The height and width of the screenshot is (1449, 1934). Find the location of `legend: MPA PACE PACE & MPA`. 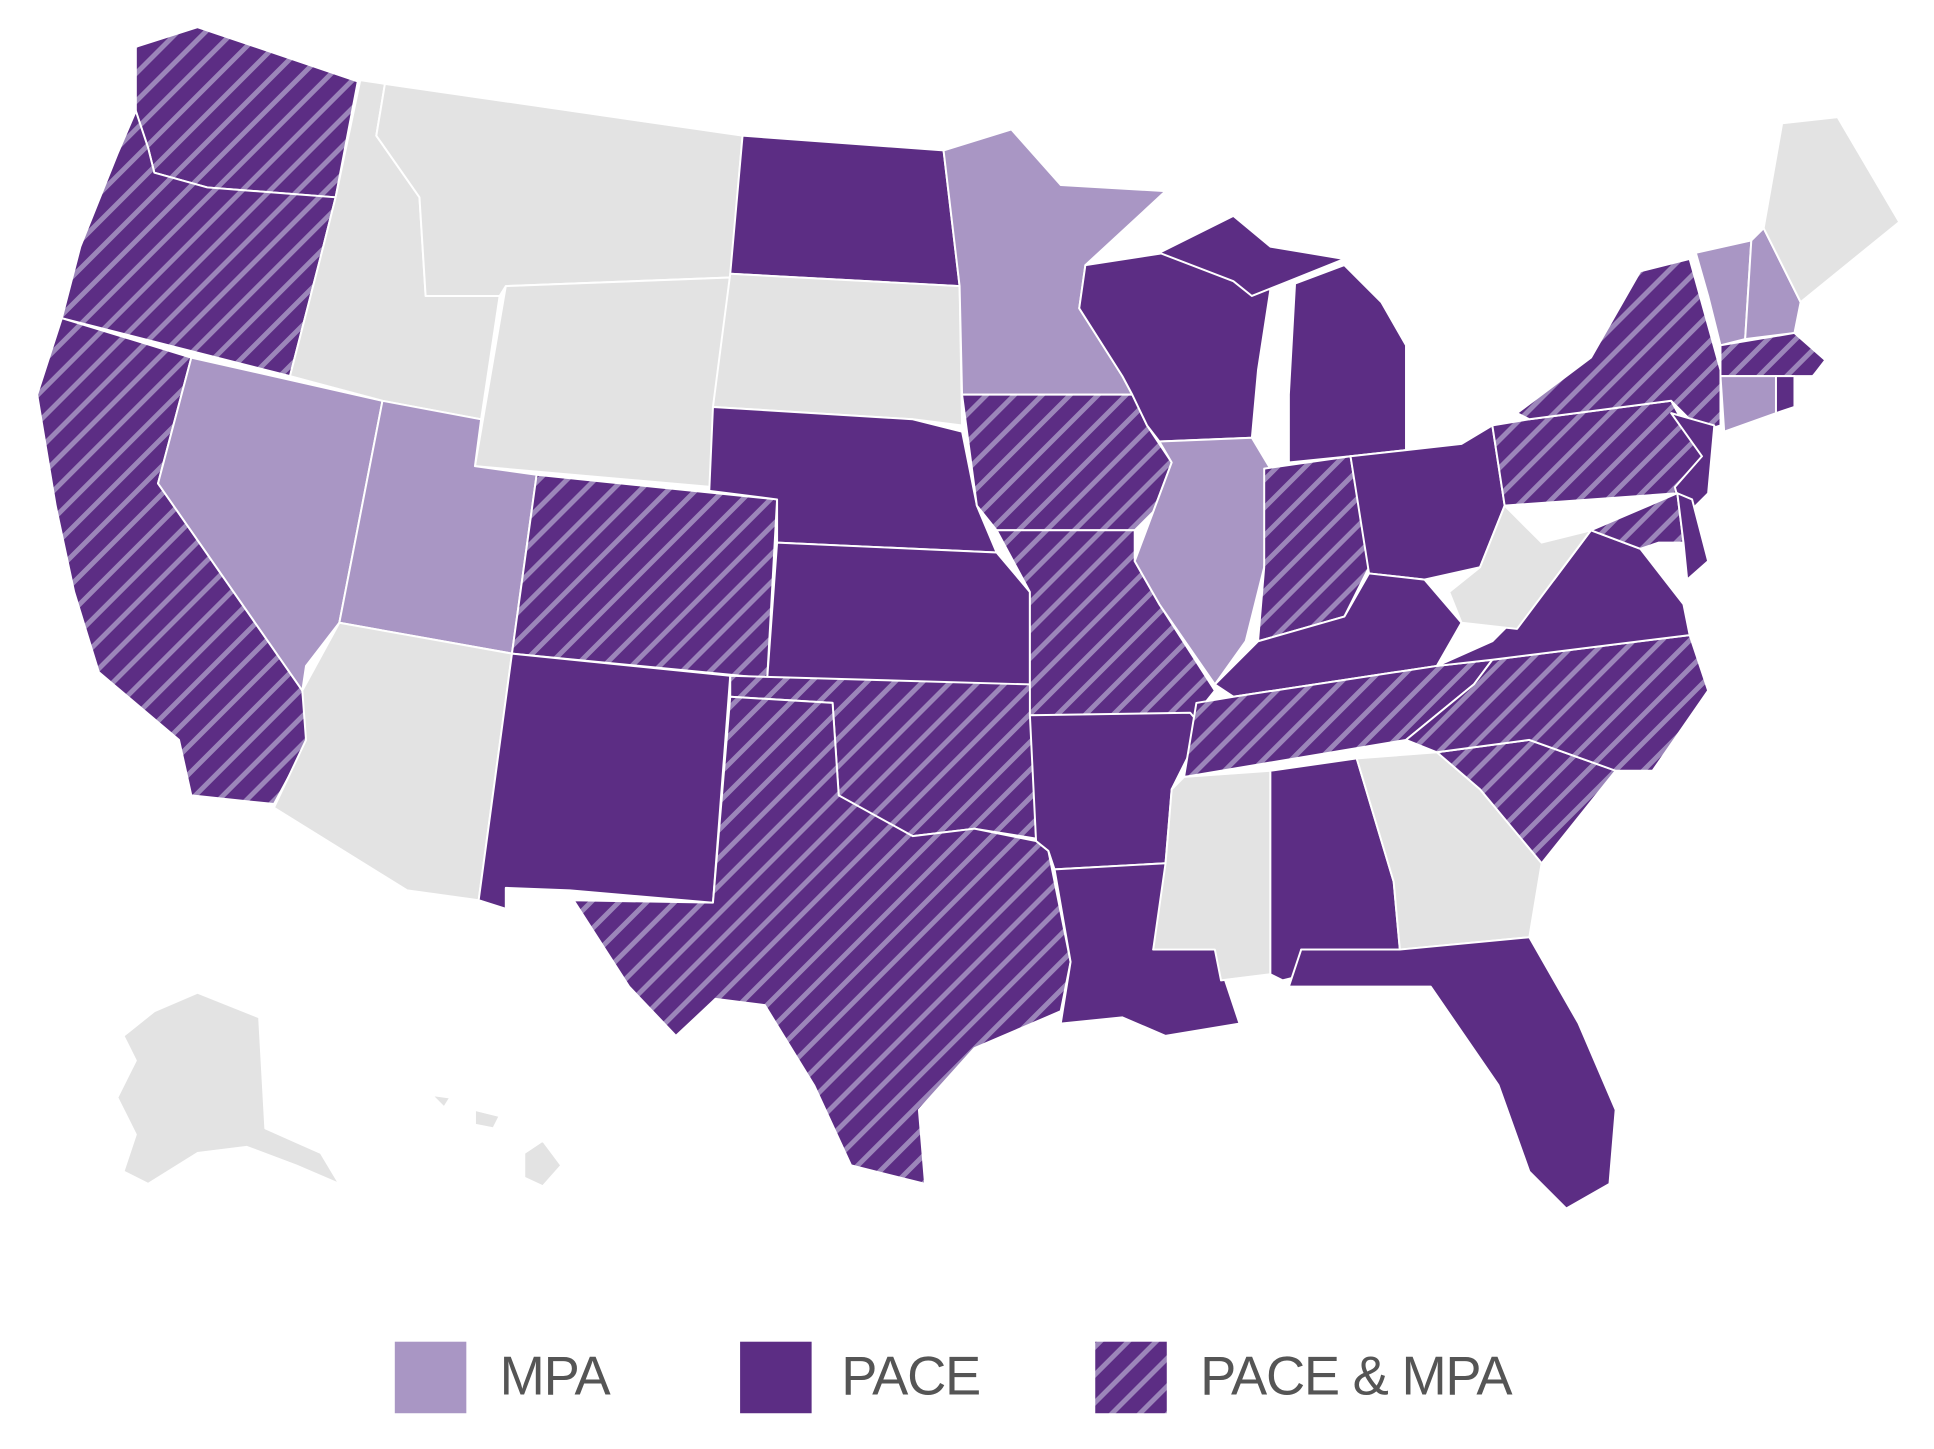

legend: MPA PACE PACE & MPA is located at coordinates (954, 1377).